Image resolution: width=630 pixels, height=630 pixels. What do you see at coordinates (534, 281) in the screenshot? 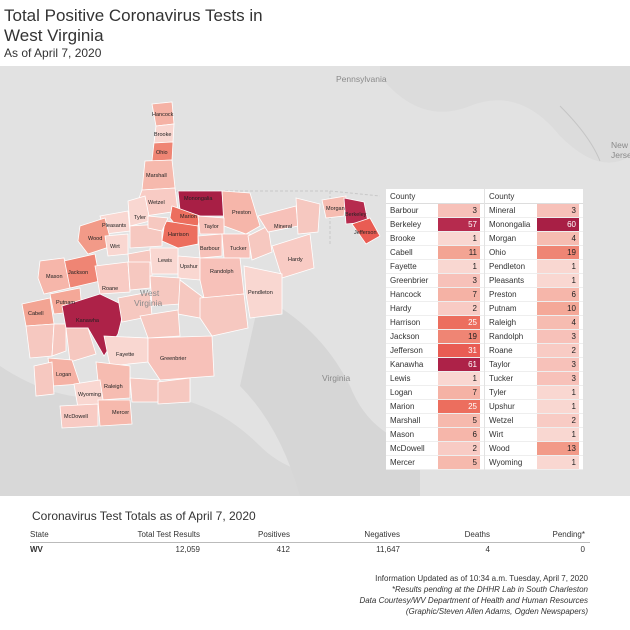
I see `county-row: Pleasants 1` at bounding box center [534, 281].